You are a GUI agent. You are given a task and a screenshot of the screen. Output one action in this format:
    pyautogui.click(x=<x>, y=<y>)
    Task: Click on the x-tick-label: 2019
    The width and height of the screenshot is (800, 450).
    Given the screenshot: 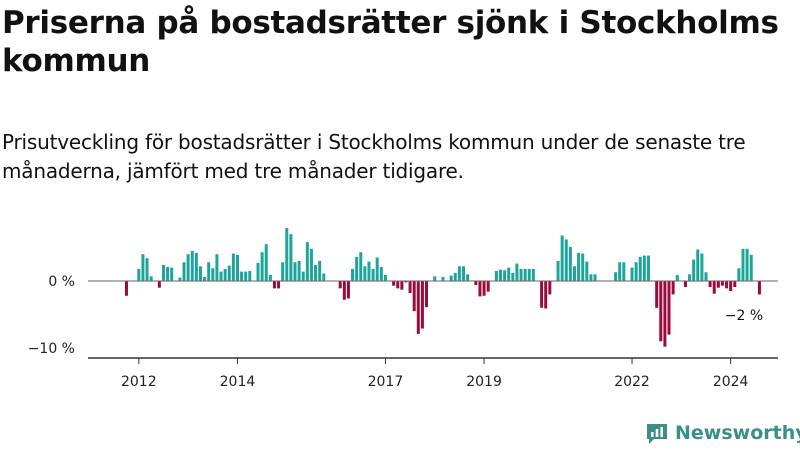 What is the action you would take?
    pyautogui.click(x=484, y=382)
    